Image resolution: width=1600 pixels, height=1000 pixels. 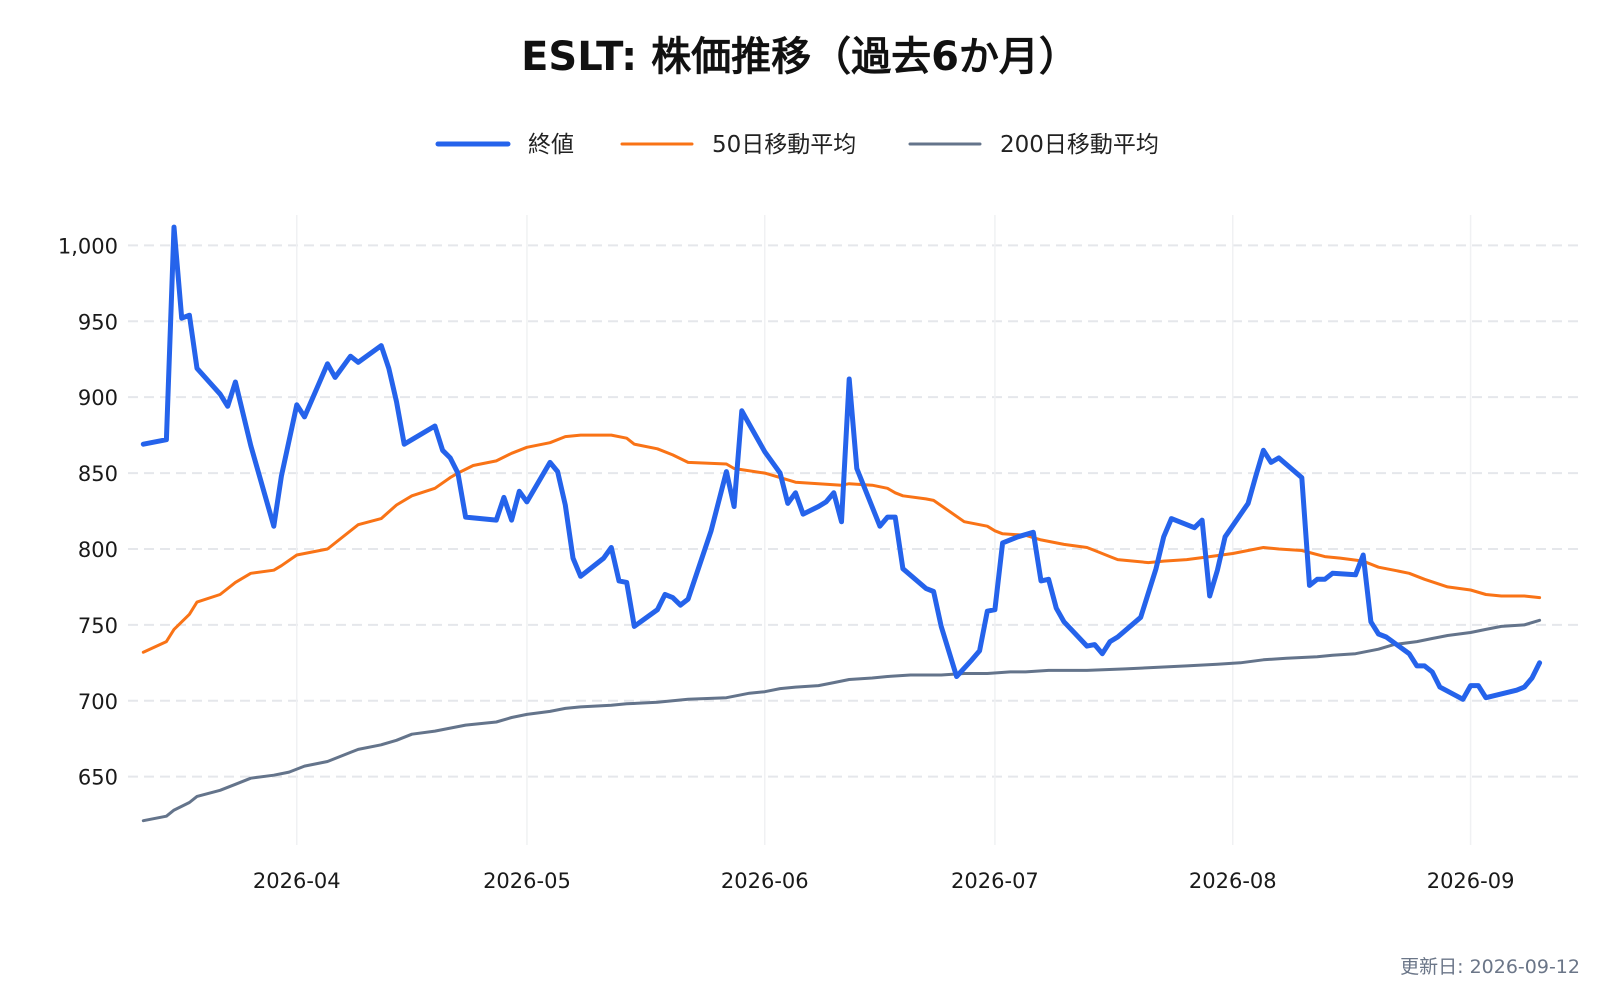 What do you see at coordinates (98, 550) in the screenshot?
I see `y-tick-label: 800` at bounding box center [98, 550].